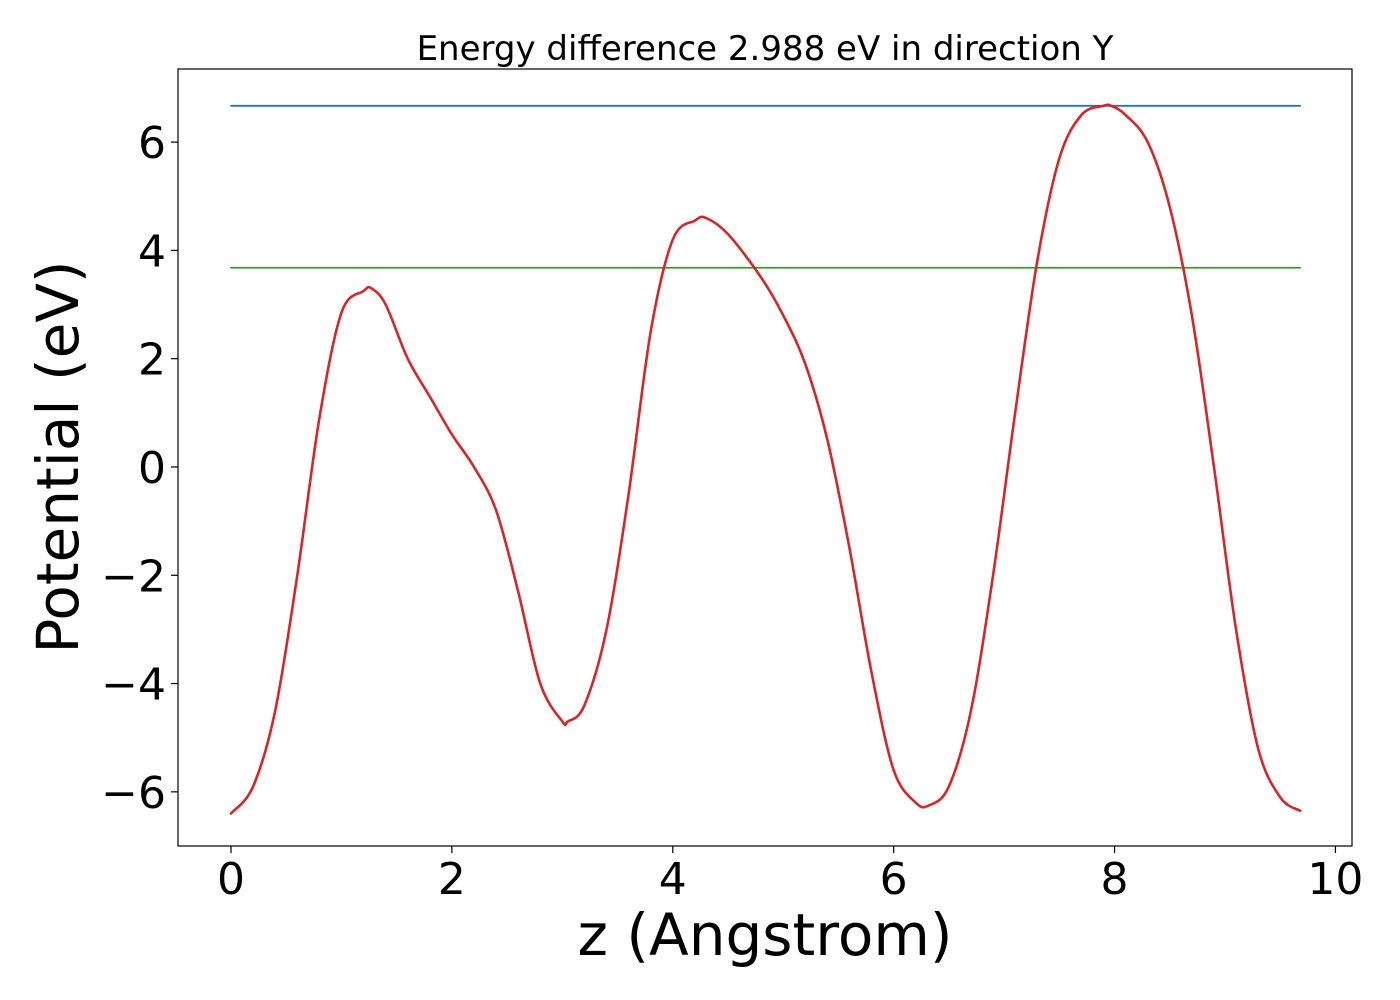  Describe the element at coordinates (452, 879) in the screenshot. I see `x-tick-label: 2` at that location.